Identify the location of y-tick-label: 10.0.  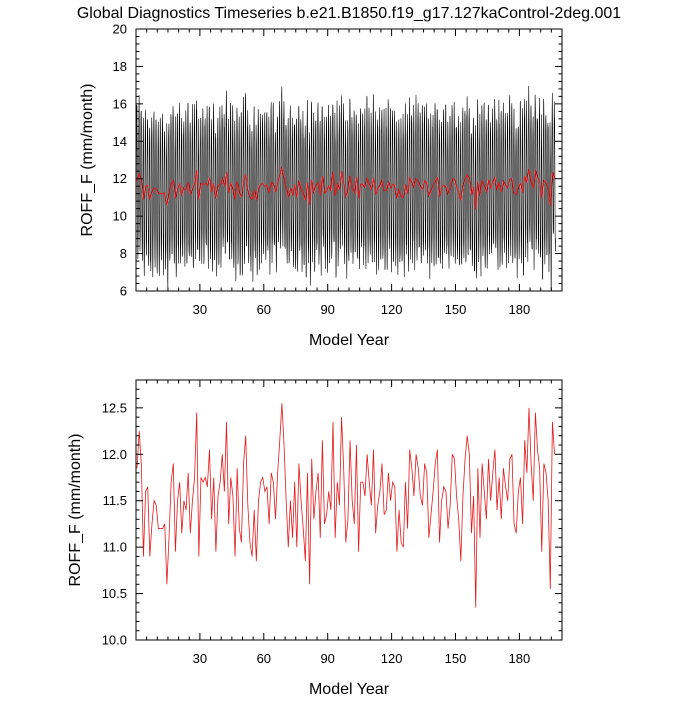
(114, 640).